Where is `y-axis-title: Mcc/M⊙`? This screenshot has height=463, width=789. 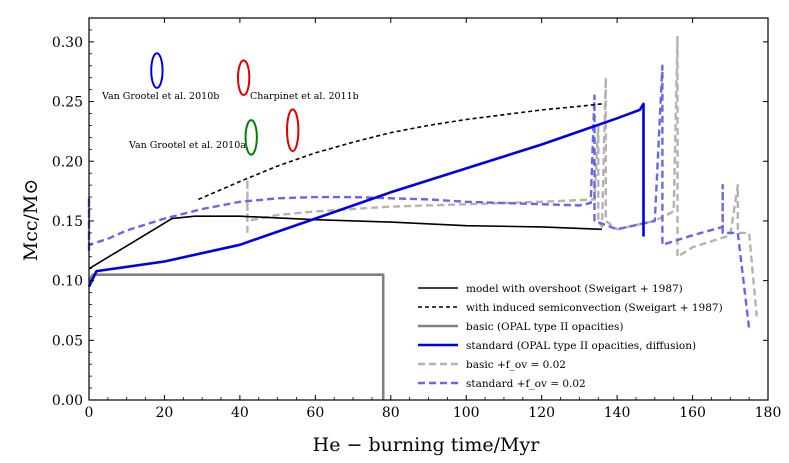
y-axis-title: Mcc/M⊙ is located at coordinates (31, 220).